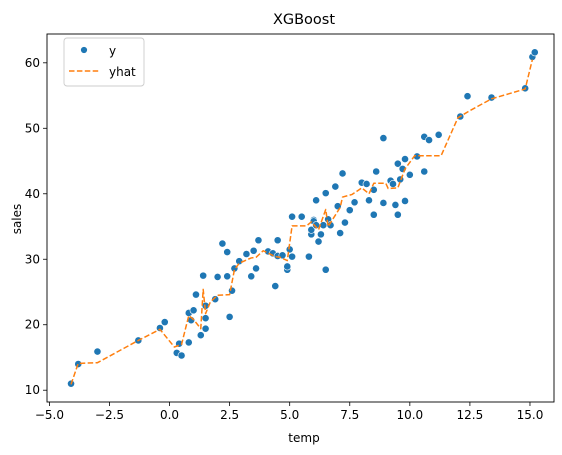  I want to click on x-tick-label: 12.5, so click(470, 415).